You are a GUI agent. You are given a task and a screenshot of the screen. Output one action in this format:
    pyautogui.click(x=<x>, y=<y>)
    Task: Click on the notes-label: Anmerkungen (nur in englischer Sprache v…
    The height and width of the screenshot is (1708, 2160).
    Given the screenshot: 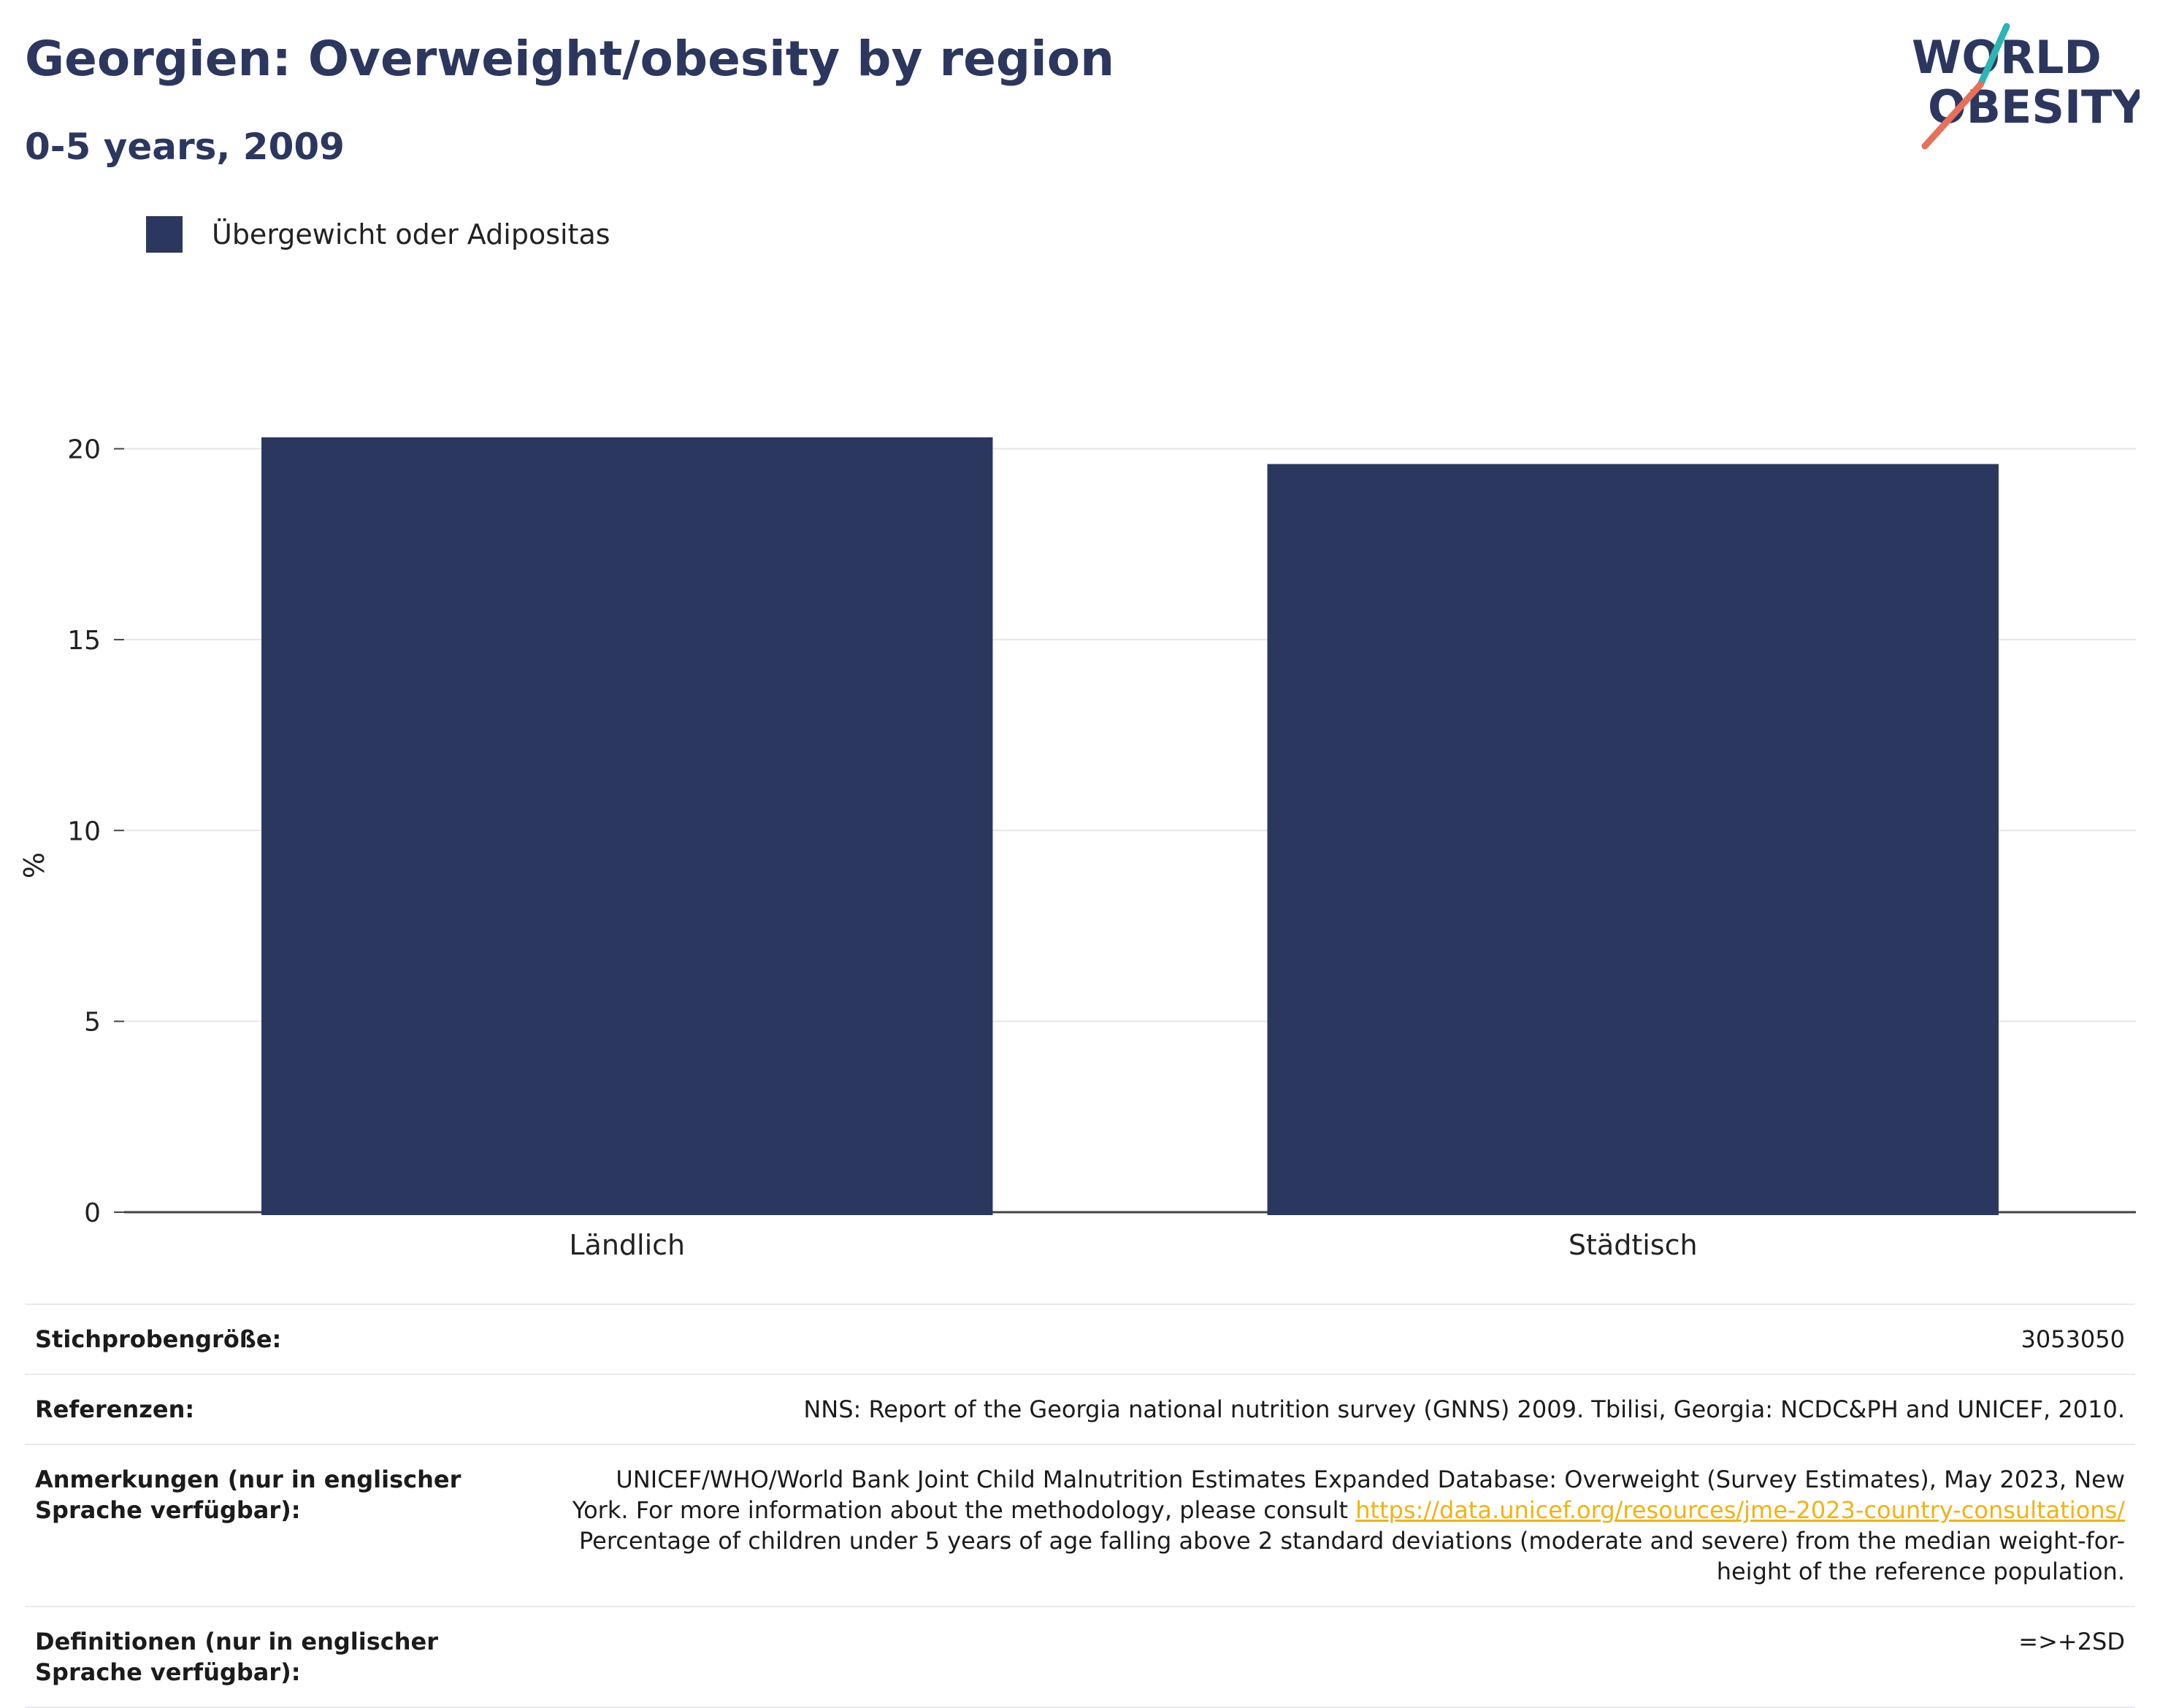 What is the action you would take?
    pyautogui.click(x=287, y=1525)
    